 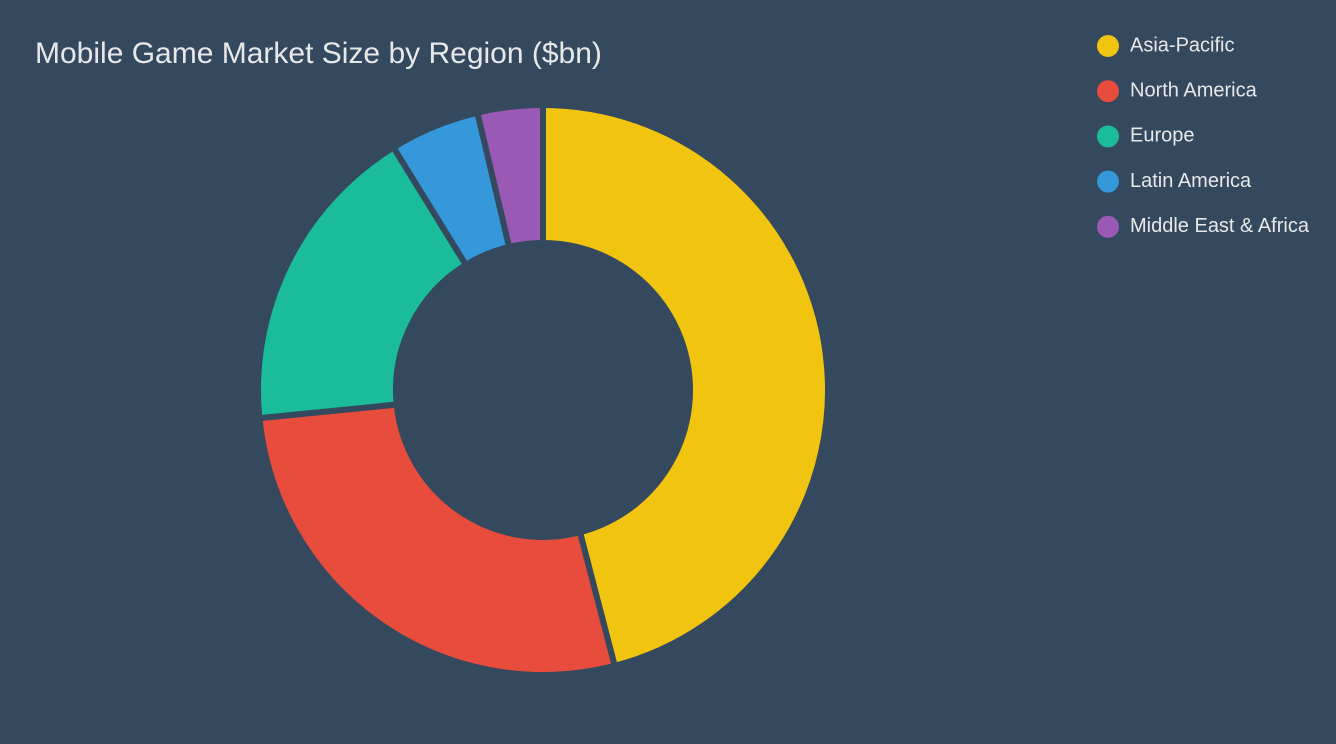 I want to click on chart-title: Mobile Game Market Size by Region ($bn), so click(x=318, y=53).